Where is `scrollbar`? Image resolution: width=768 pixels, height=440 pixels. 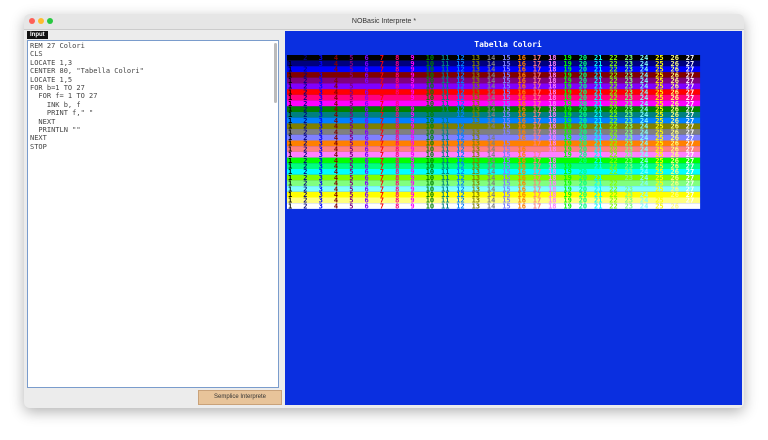
scrollbar is located at coordinates (275, 73).